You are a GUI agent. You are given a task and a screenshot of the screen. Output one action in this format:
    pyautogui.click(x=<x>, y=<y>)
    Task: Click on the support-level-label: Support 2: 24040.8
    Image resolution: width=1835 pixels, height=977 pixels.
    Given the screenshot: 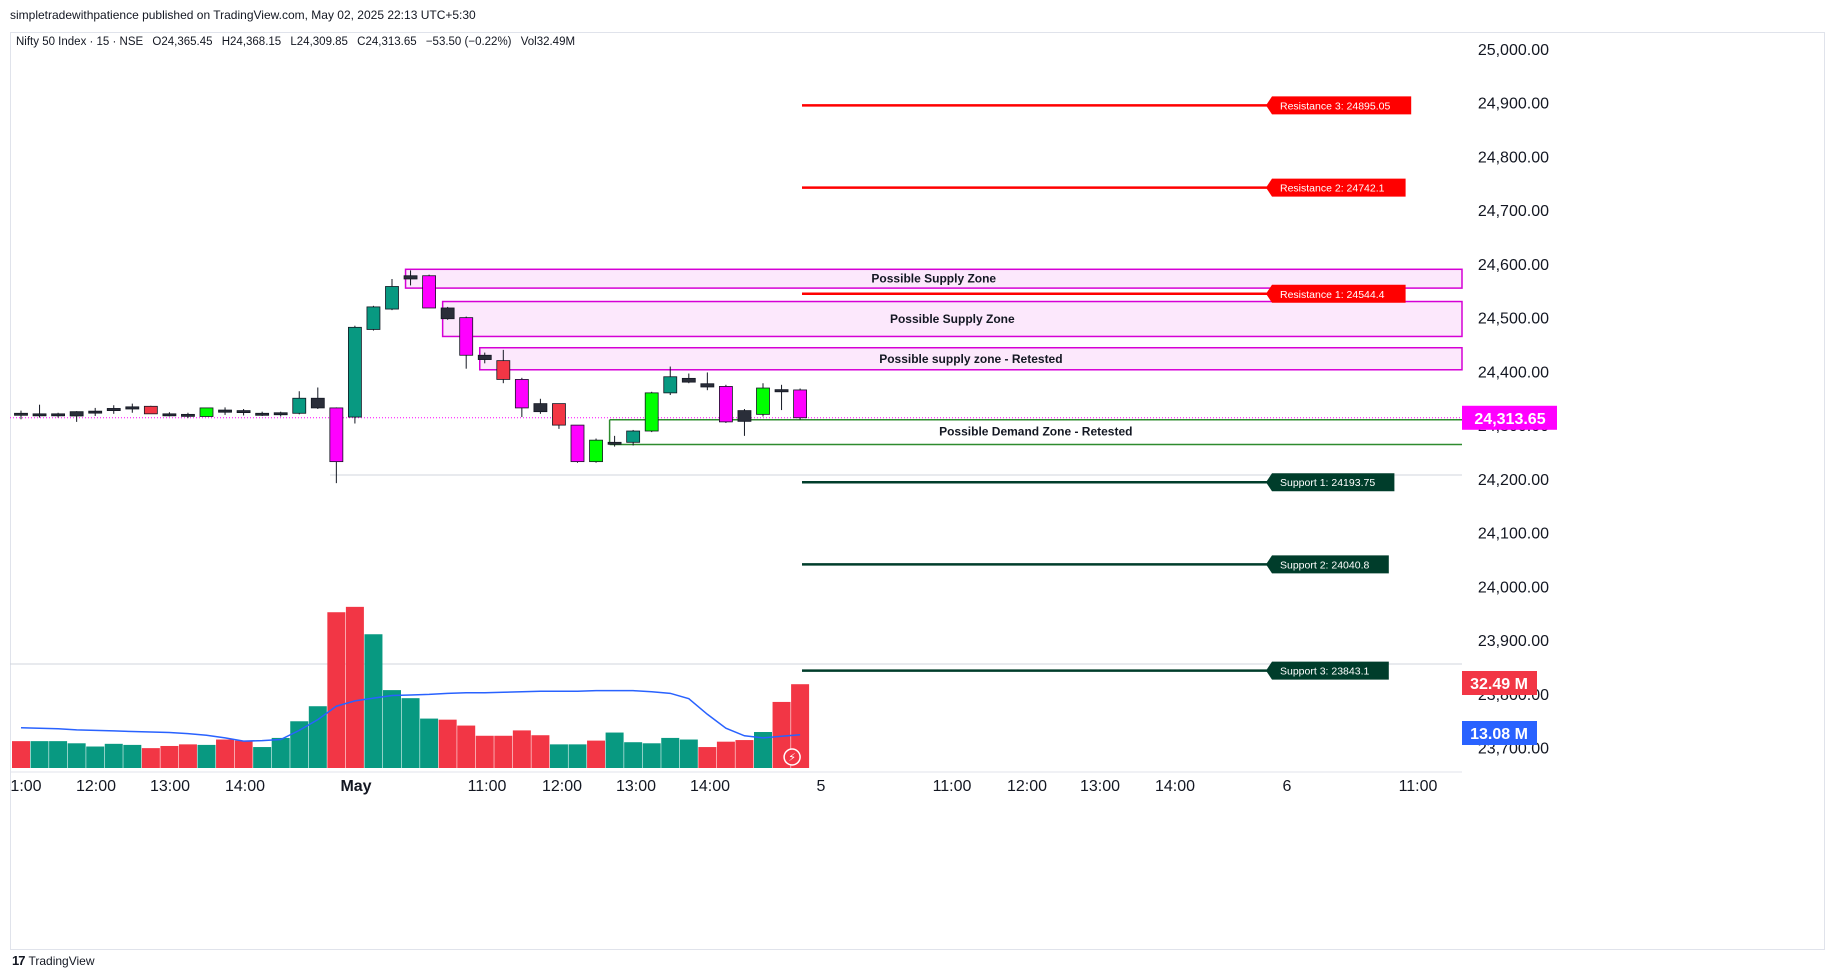 What is the action you would take?
    pyautogui.click(x=1324, y=565)
    